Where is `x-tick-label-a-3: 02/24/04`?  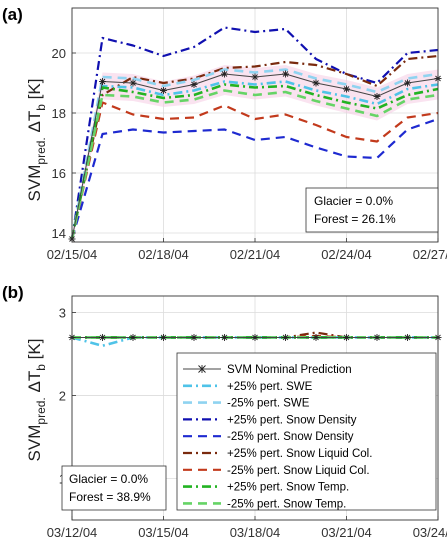
x-tick-label-a-3: 02/24/04 is located at coordinates (346, 254).